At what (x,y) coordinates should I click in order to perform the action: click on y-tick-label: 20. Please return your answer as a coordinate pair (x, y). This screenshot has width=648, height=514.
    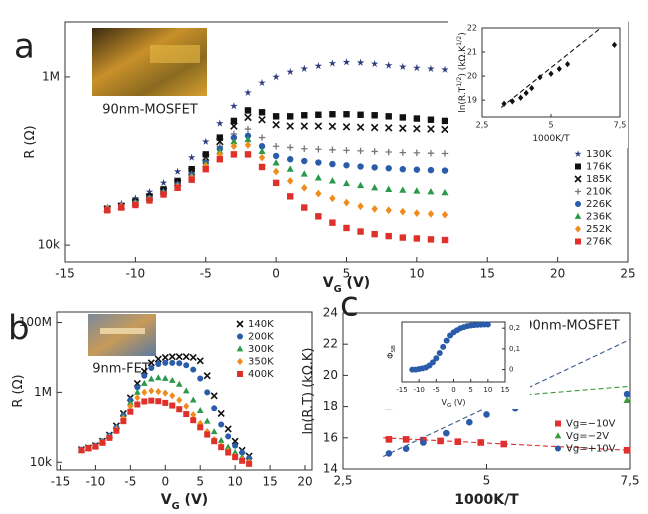
    Looking at the image, I should click on (330, 375).